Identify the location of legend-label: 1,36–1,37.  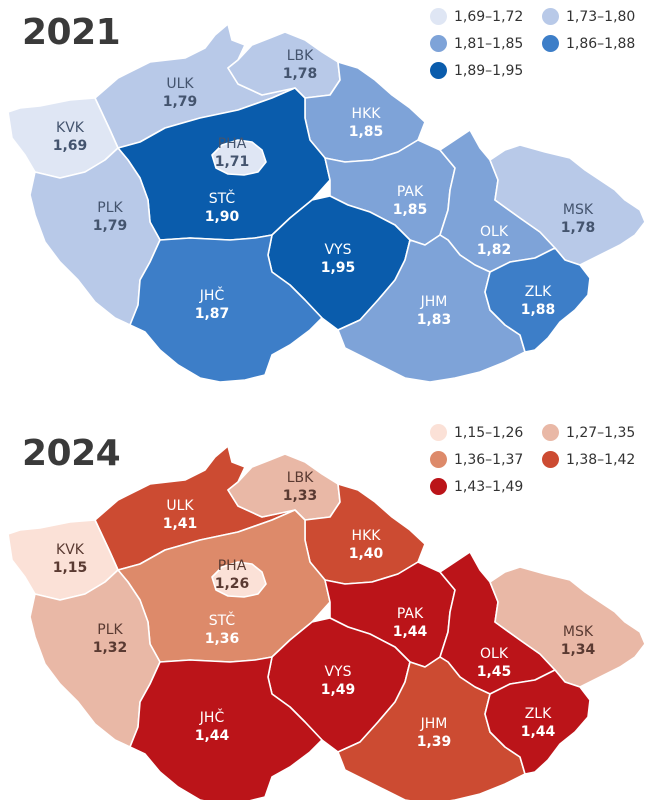
(489, 459).